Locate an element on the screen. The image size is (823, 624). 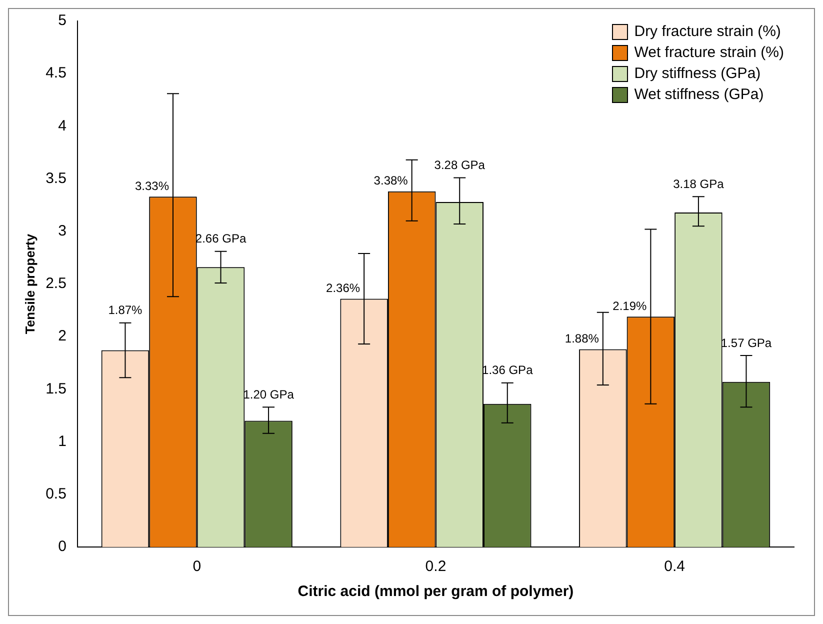
y-axis-title: Tensile property is located at coordinates (30, 283).